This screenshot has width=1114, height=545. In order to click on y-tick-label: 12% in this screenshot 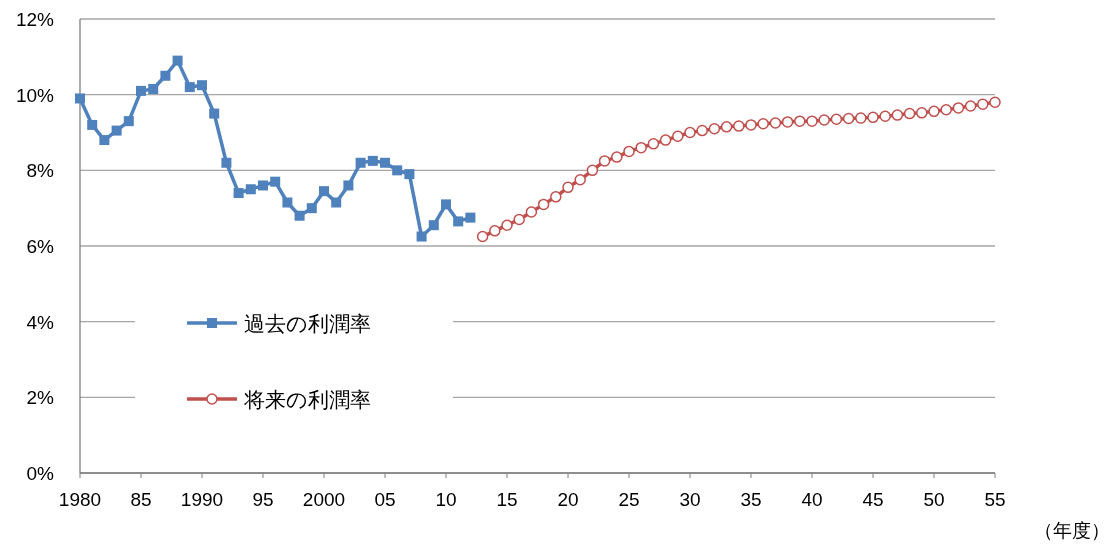, I will do `click(35, 19)`.